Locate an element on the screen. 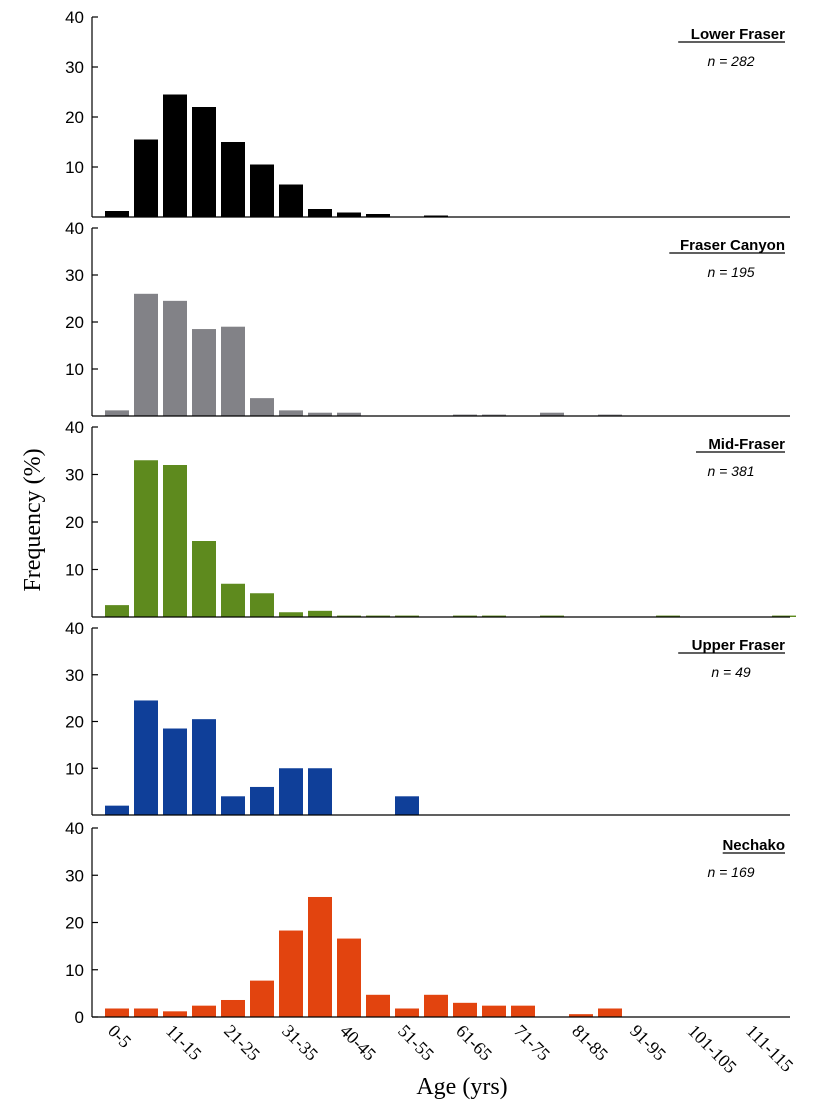 The width and height of the screenshot is (824, 1111). x-tick-label: 21-25 is located at coordinates (242, 1043).